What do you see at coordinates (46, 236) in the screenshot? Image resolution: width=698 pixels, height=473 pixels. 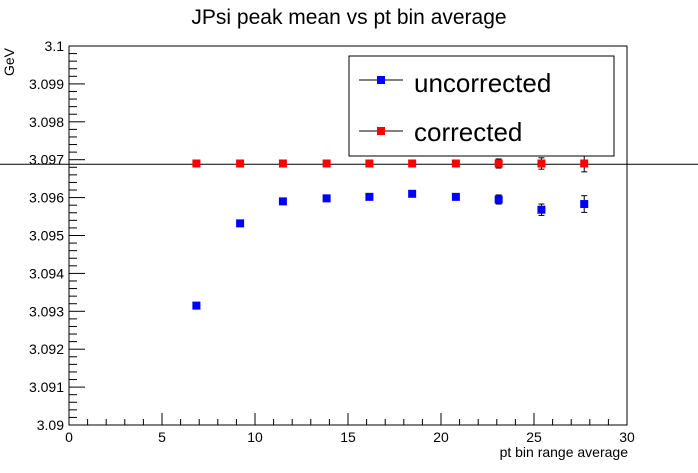 I see `y-tick-label: 3.095` at bounding box center [46, 236].